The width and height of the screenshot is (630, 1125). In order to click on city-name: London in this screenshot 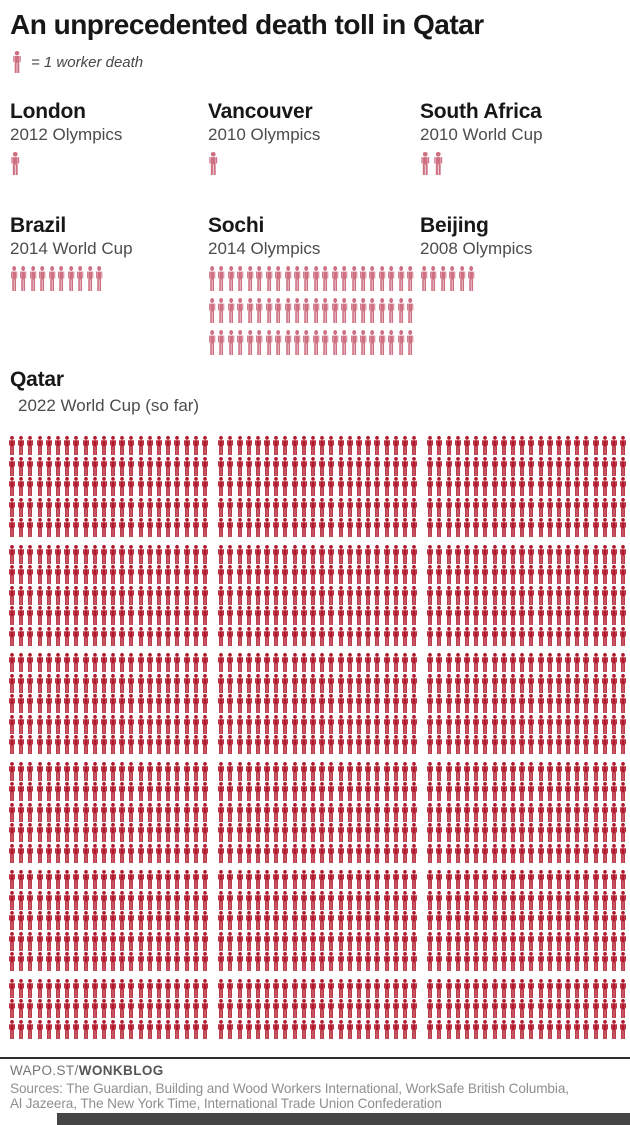, I will do `click(48, 111)`.